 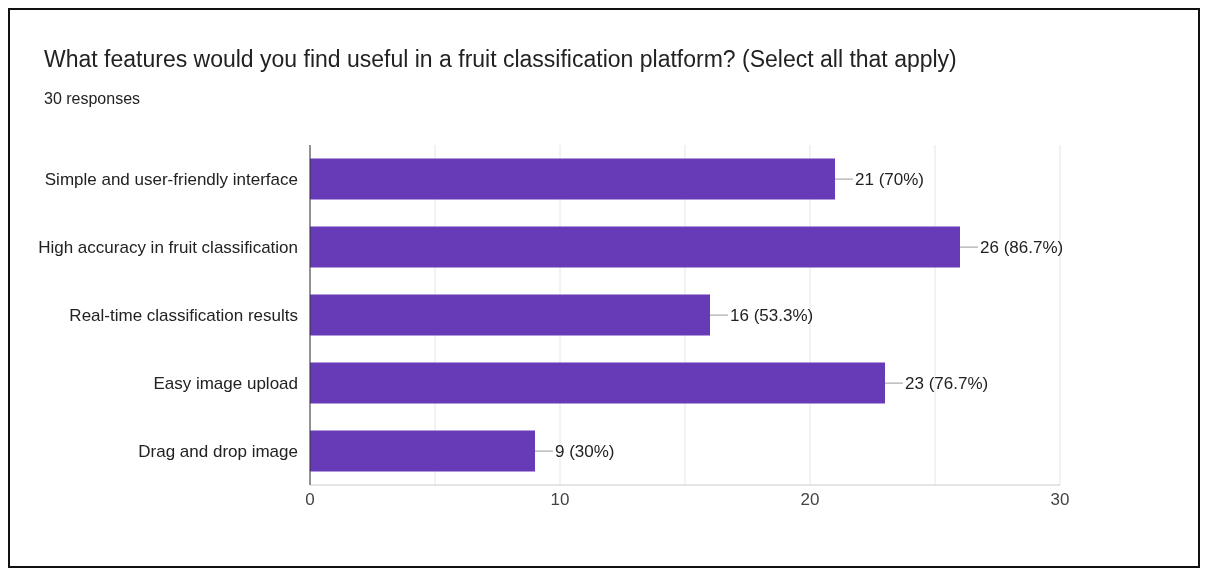 I want to click on data-label: 23 (76.7%), so click(x=947, y=383).